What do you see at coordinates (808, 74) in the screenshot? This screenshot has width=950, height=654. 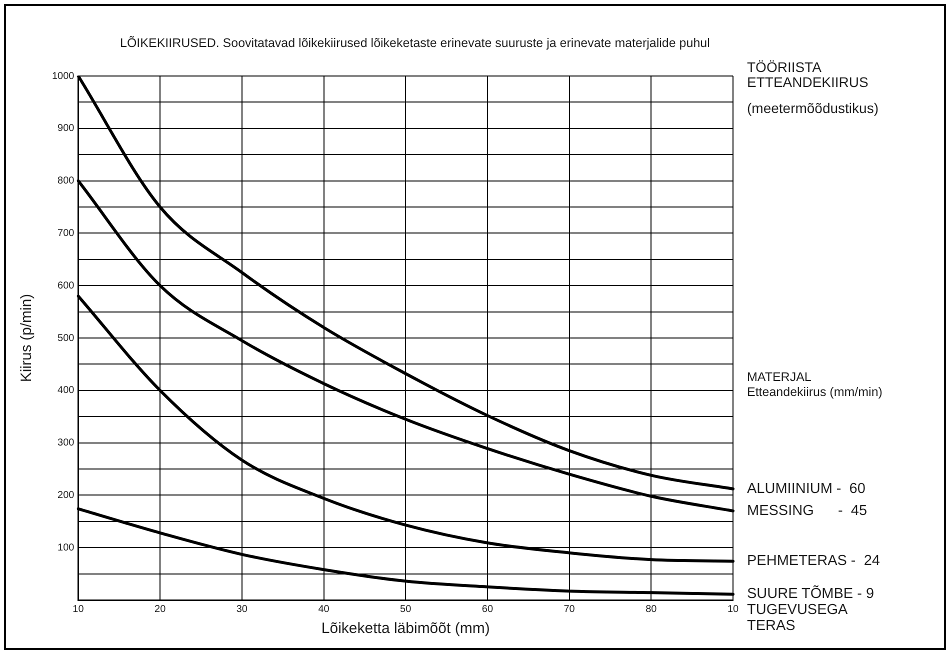 I see `text: TÖÖRIISTA ETTEANDEKIIRUS` at bounding box center [808, 74].